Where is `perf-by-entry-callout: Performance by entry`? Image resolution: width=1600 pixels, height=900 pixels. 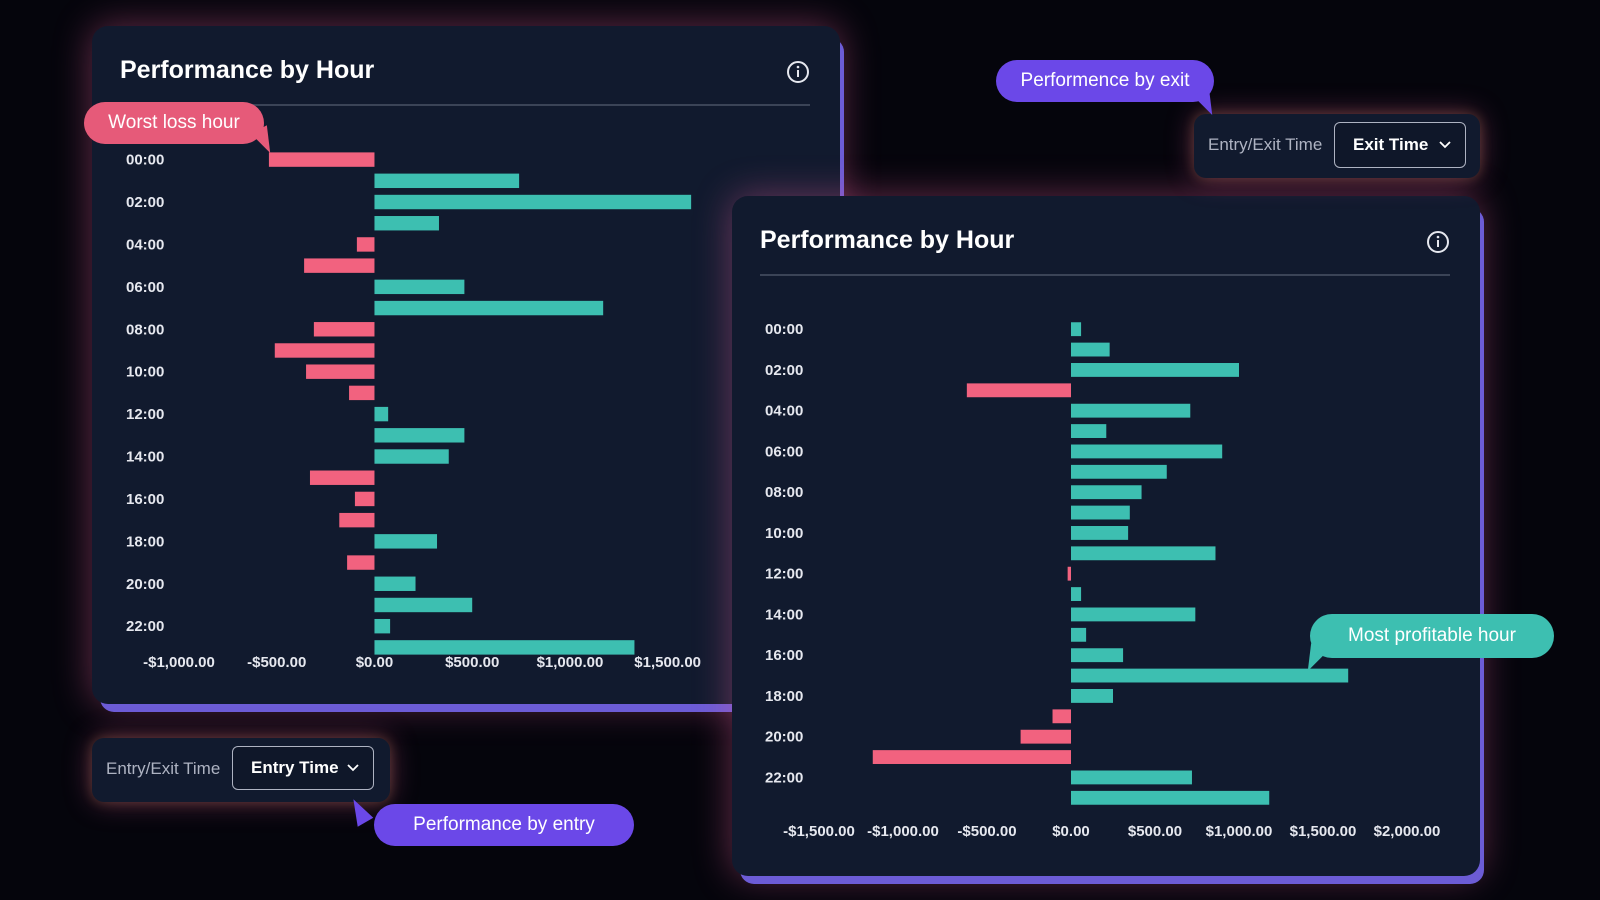
perf-by-entry-callout: Performance by entry is located at coordinates (504, 825).